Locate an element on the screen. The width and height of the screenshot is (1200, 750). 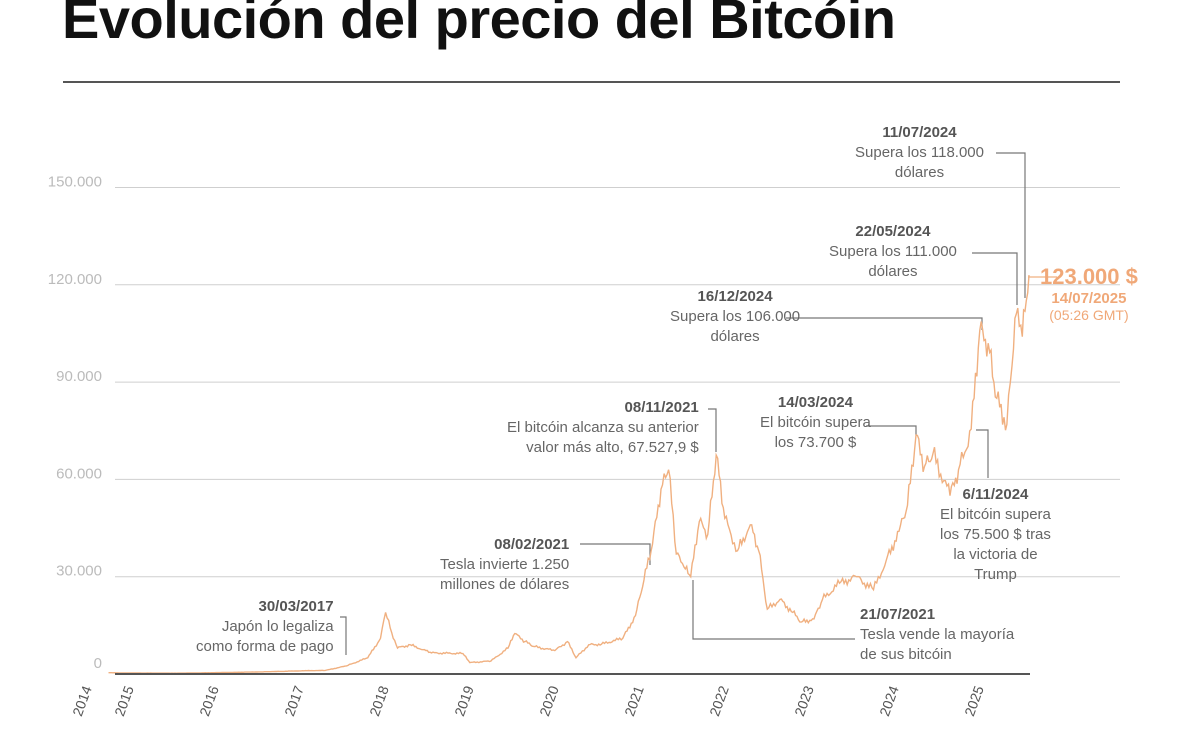
annotation-text: Supera los 106.000 is located at coordinates (735, 316).